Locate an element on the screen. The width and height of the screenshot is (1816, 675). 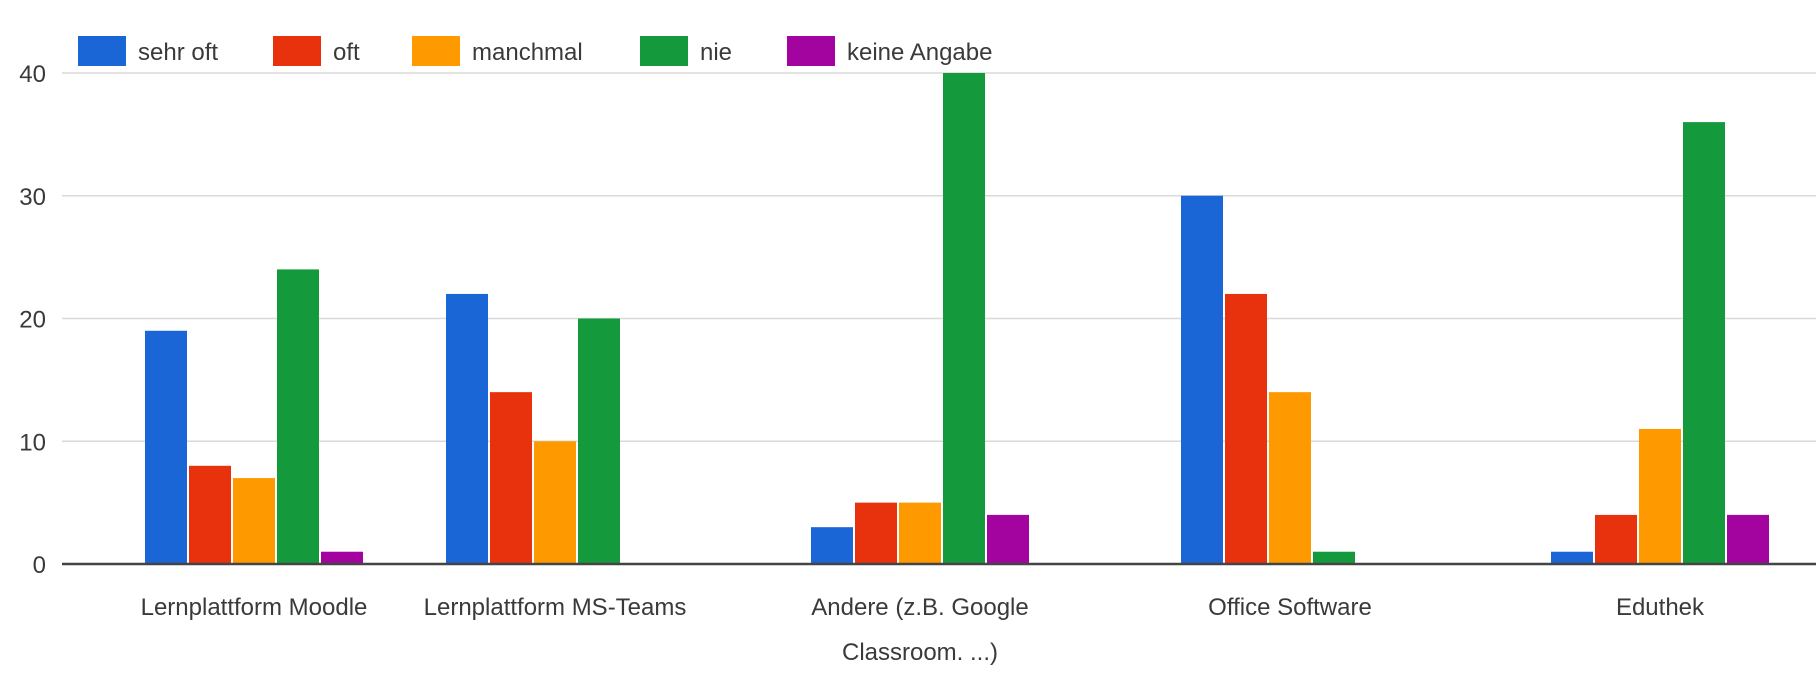
y-tick-label: 30 is located at coordinates (32, 197).